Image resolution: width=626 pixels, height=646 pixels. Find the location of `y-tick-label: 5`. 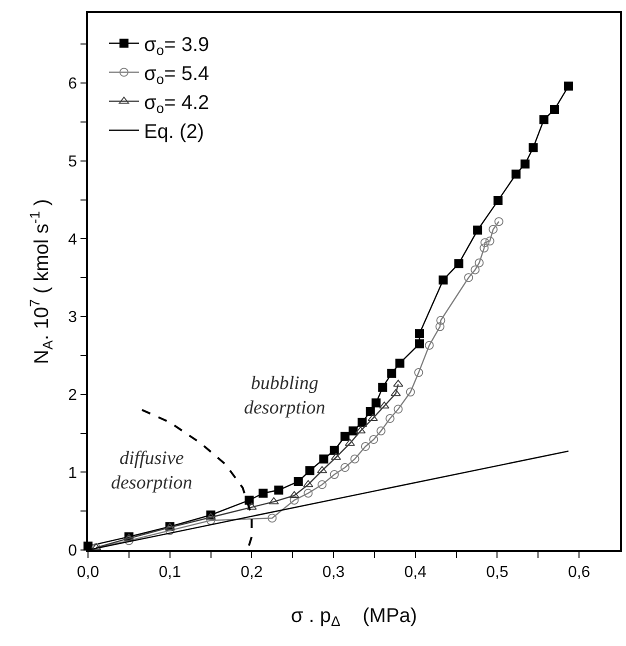

y-tick-label: 5 is located at coordinates (73, 161).